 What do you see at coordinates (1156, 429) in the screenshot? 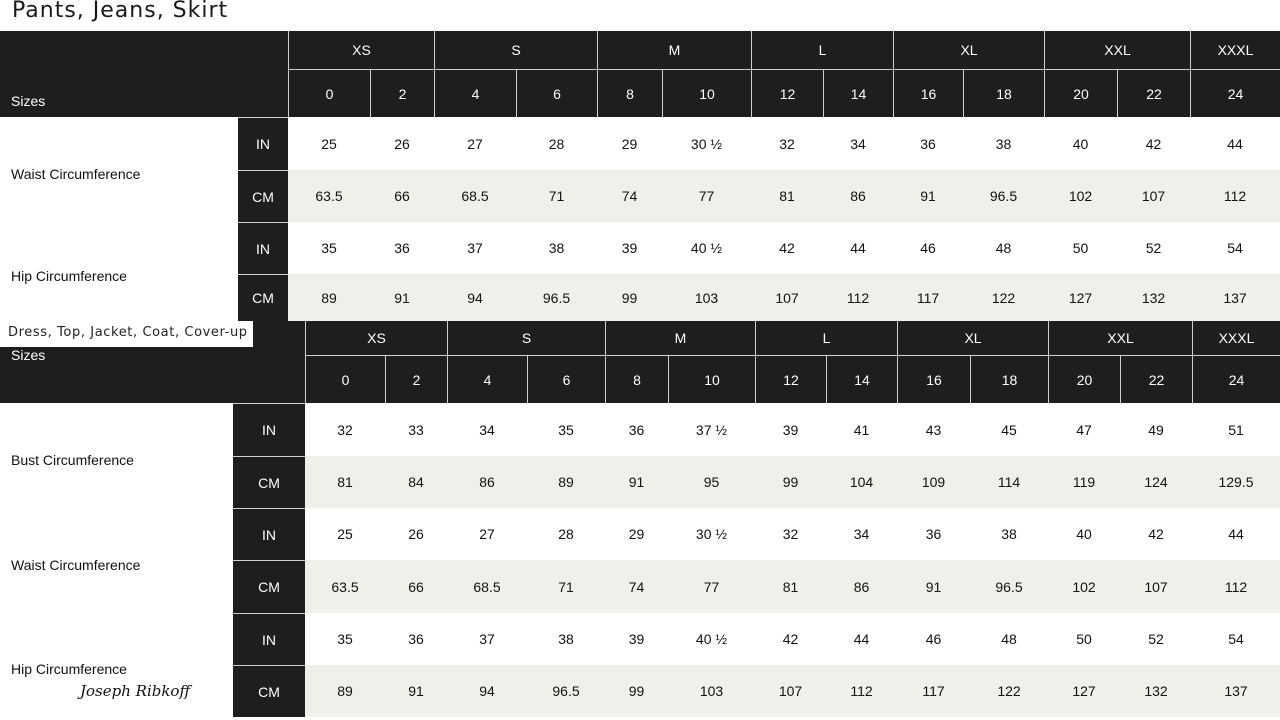
I see `measurement-cell: 49` at bounding box center [1156, 429].